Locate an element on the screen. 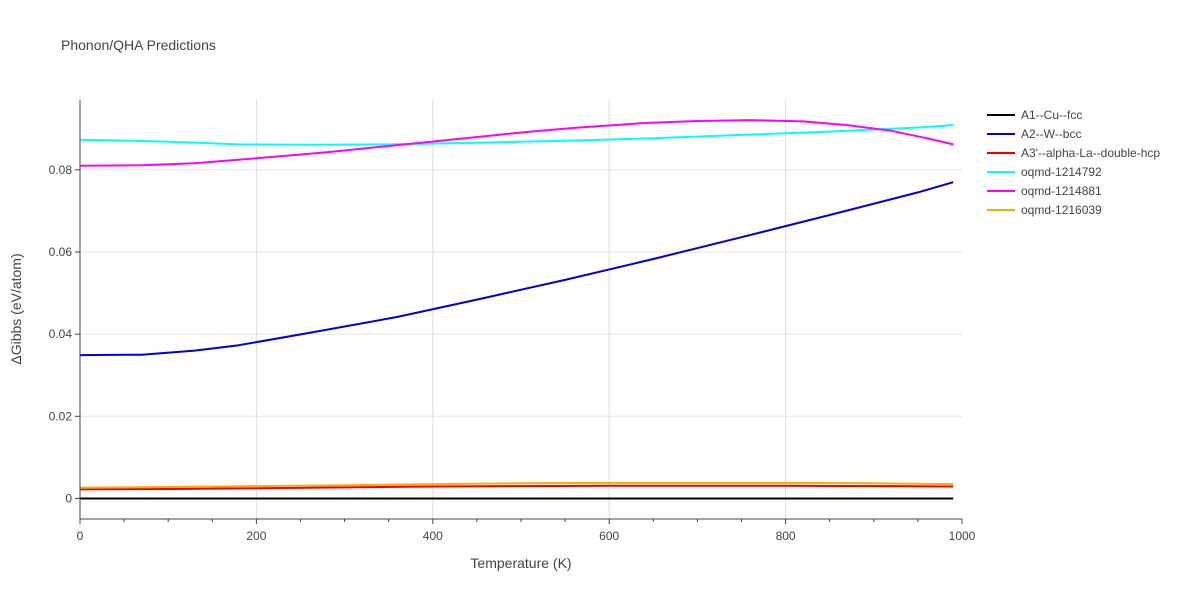  x-tick-label: 400 is located at coordinates (433, 536).